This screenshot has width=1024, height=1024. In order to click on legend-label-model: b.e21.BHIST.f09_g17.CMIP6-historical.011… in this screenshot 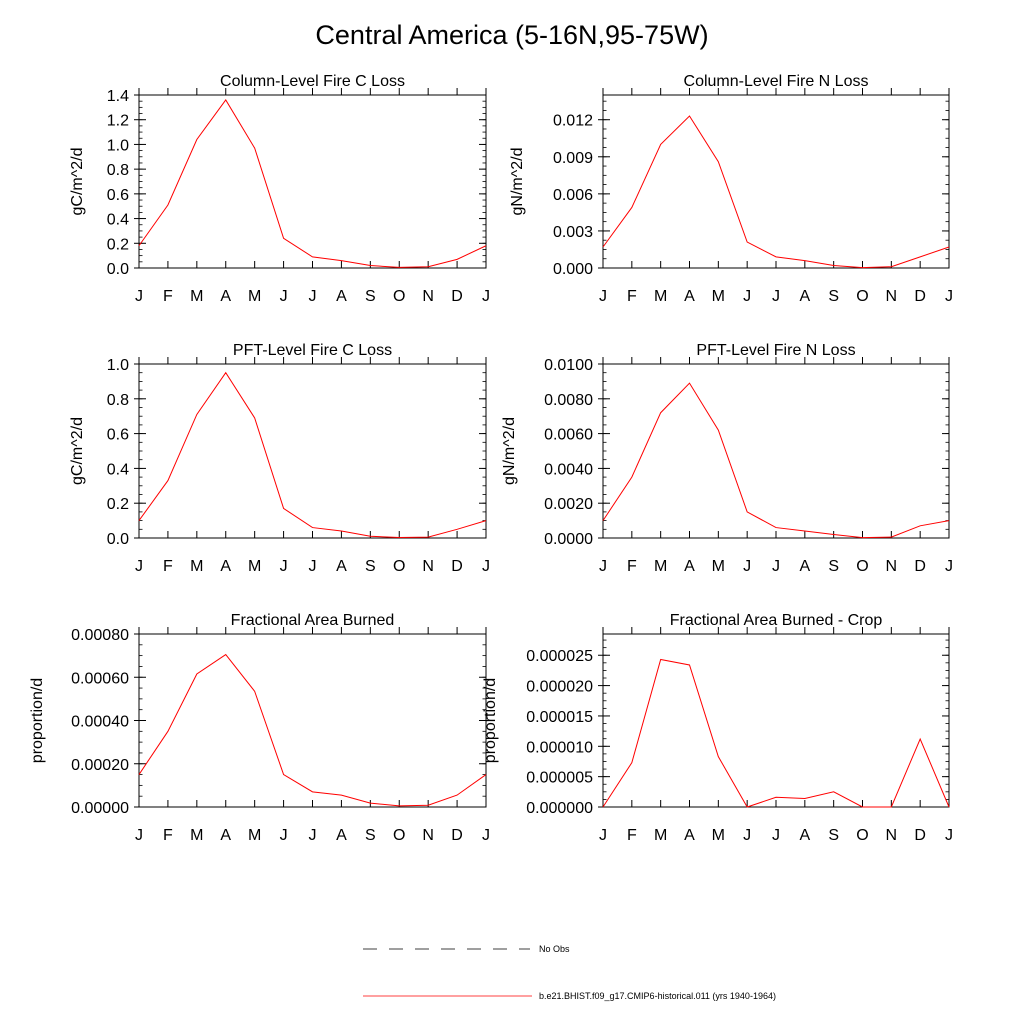, I will do `click(657, 996)`.